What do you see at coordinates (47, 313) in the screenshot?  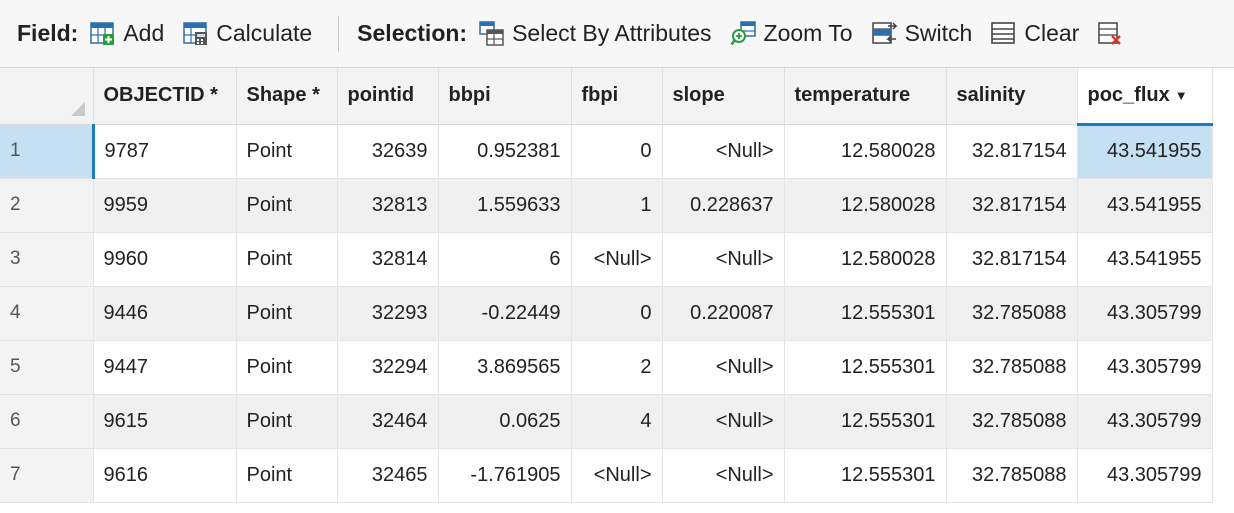 I see `row-number: 4` at bounding box center [47, 313].